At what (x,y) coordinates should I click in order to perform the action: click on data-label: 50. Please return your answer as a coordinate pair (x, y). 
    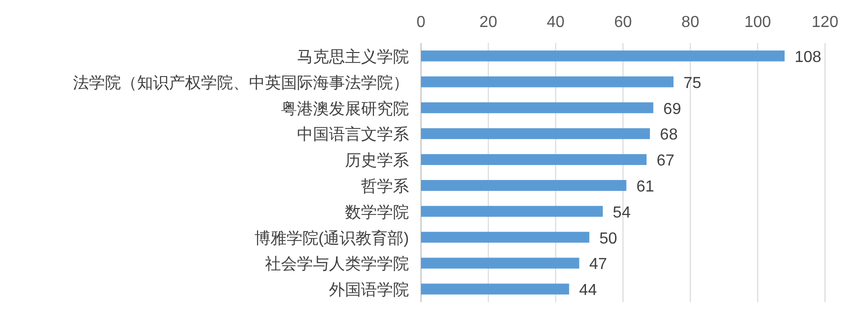
    Looking at the image, I should click on (608, 239).